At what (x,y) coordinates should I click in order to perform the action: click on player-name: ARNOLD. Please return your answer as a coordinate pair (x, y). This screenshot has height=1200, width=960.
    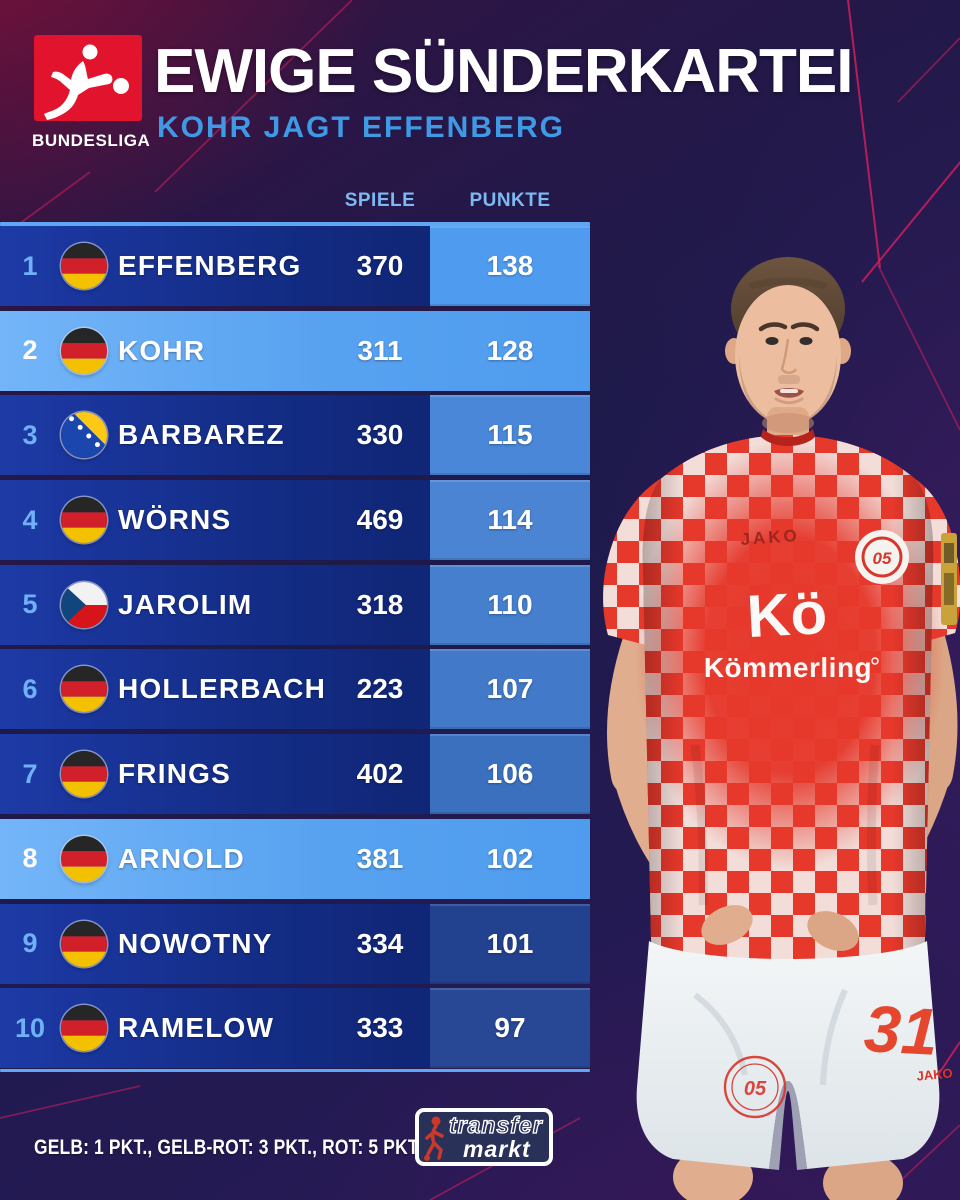
    Looking at the image, I should click on (181, 858).